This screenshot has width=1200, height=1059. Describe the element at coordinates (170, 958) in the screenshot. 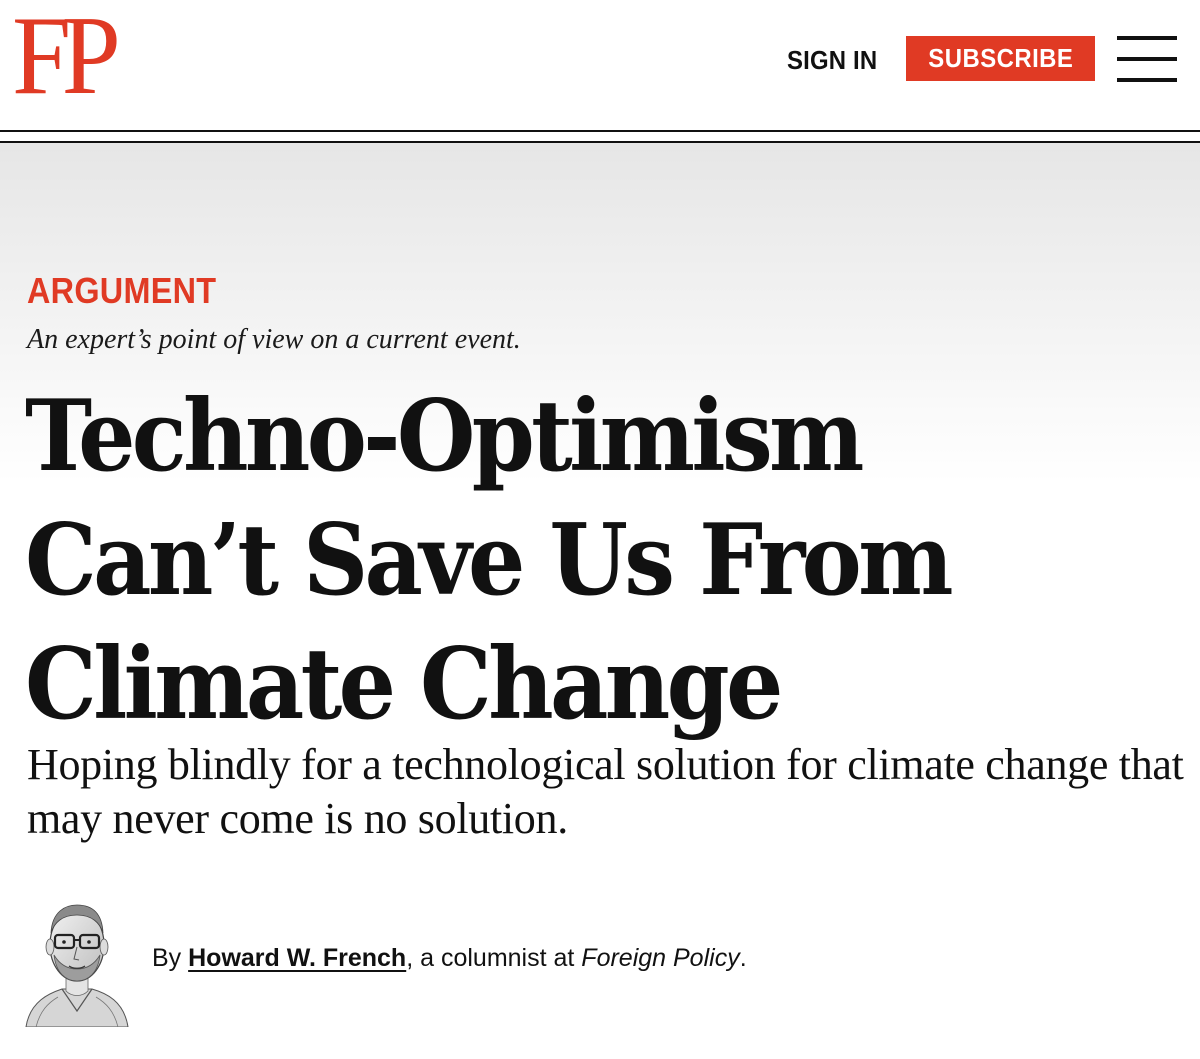

I see `byline-prefix: By` at that location.